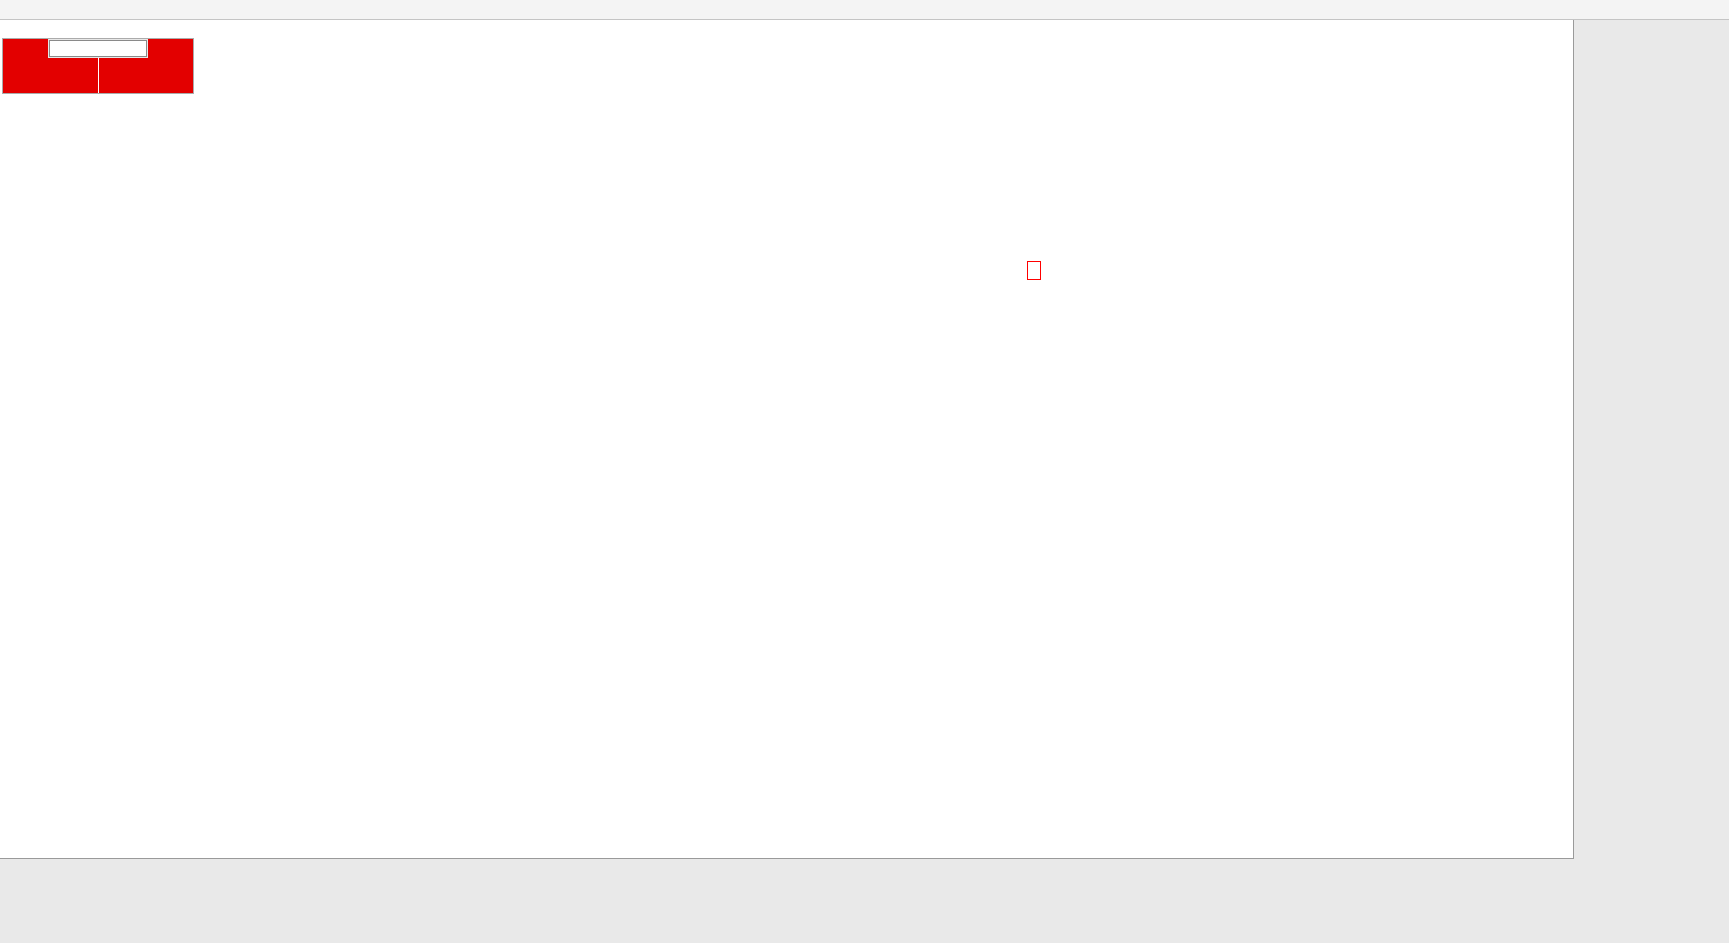 This screenshot has width=1729, height=943. What do you see at coordinates (1034, 270) in the screenshot?
I see `price-callout` at bounding box center [1034, 270].